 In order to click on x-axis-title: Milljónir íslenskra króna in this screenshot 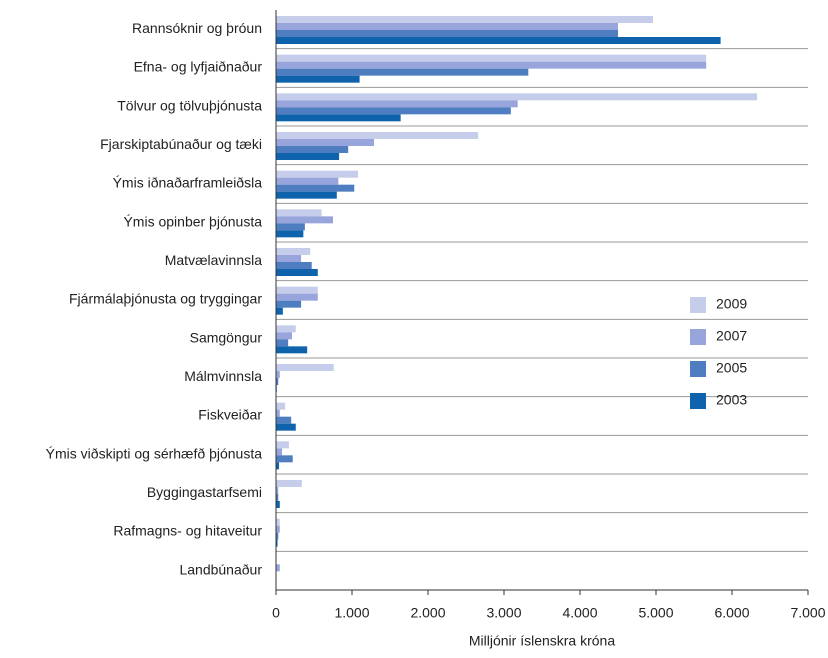, I will do `click(542, 641)`.